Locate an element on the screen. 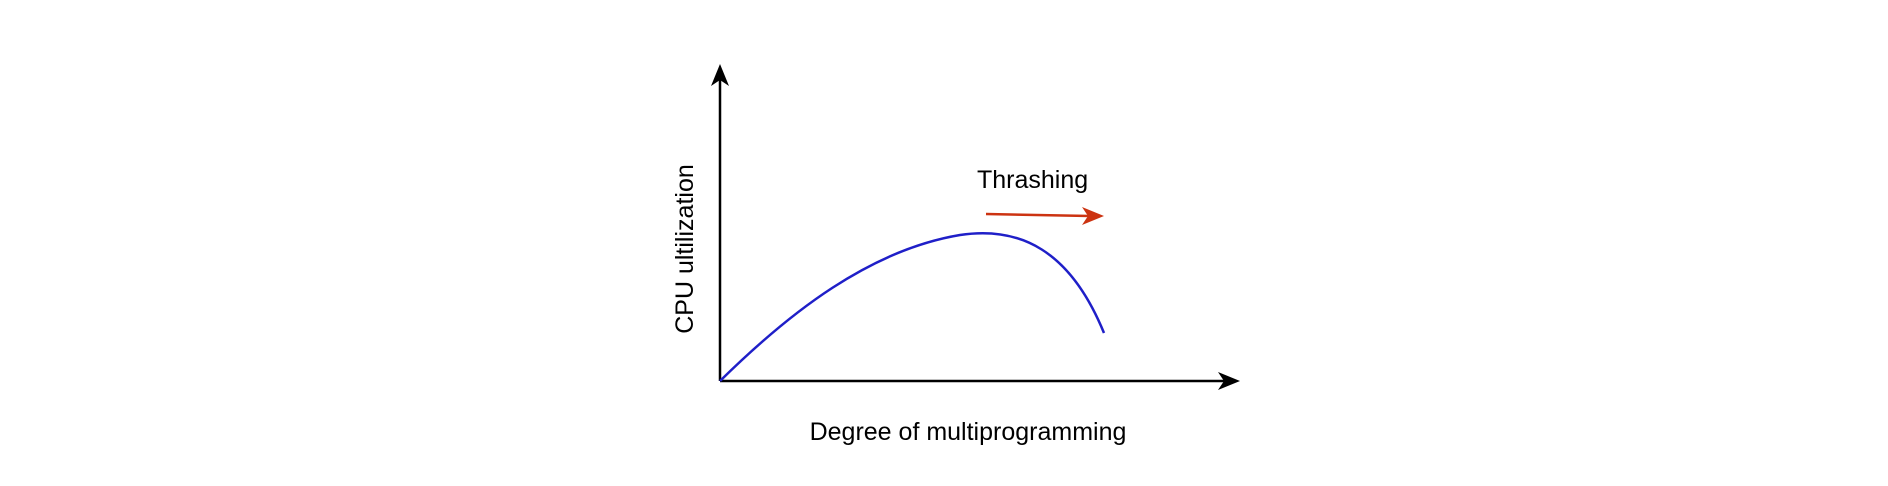 Image resolution: width=1888 pixels, height=486 pixels. x-axis-label: Degree of multiprogramming is located at coordinates (968, 432).